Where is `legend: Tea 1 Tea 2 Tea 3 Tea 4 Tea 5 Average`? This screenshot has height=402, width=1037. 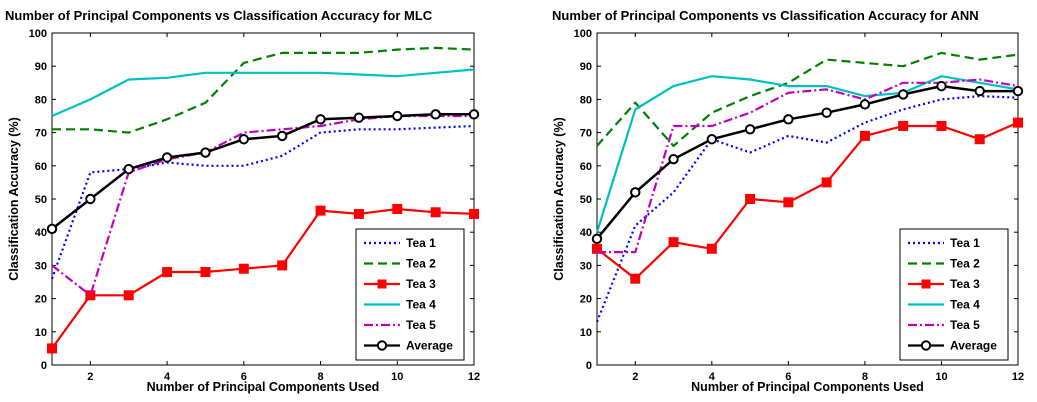 legend: Tea 1 Tea 2 Tea 3 Tea 4 Tea 5 Average is located at coordinates (954, 294).